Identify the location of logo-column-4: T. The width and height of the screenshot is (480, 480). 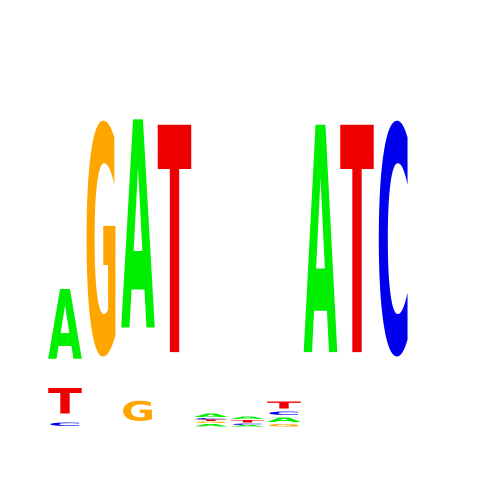
(175, 244).